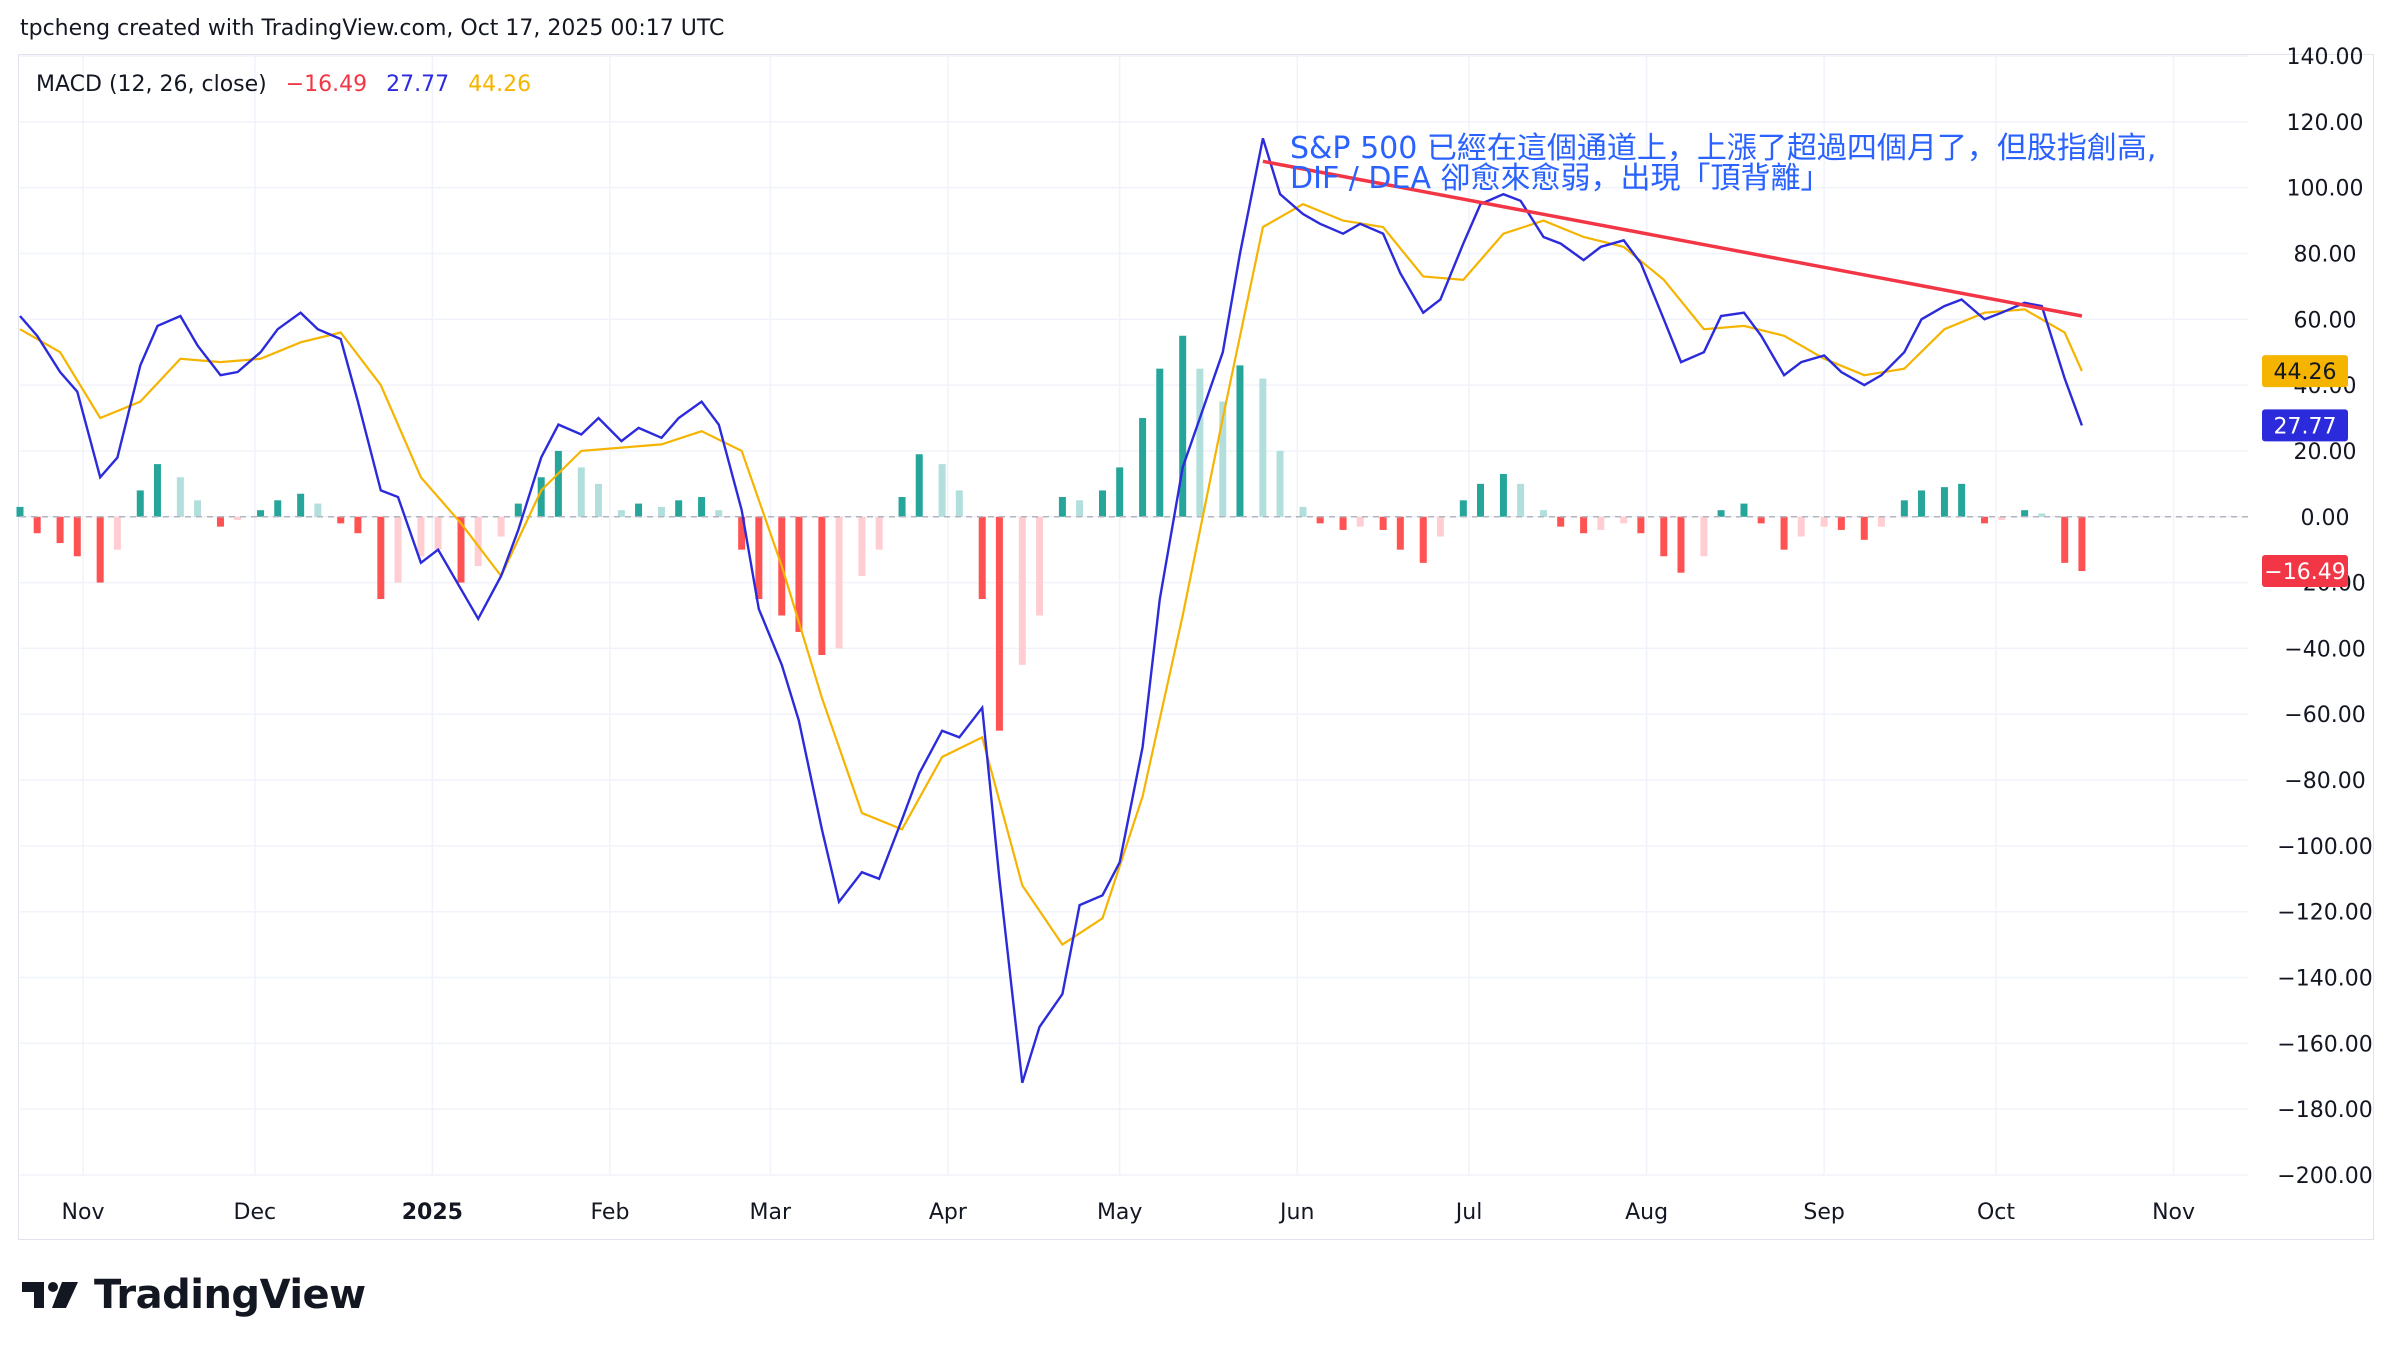 This screenshot has width=2390, height=1356. Describe the element at coordinates (2324, 913) in the screenshot. I see `y-tick-label: −120.00` at that location.